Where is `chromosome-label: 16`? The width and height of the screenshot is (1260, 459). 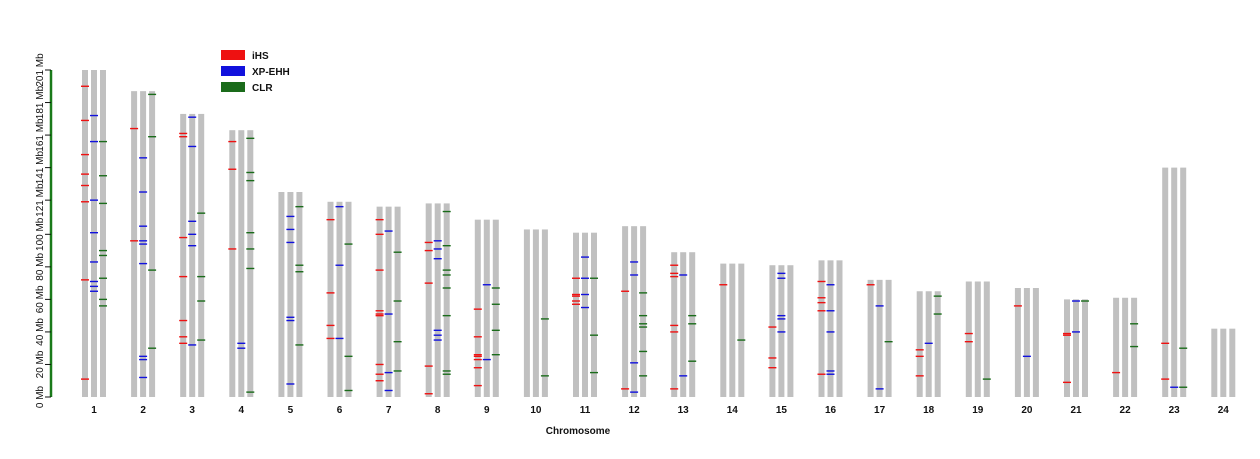
chromosome-label: 16 is located at coordinates (831, 410).